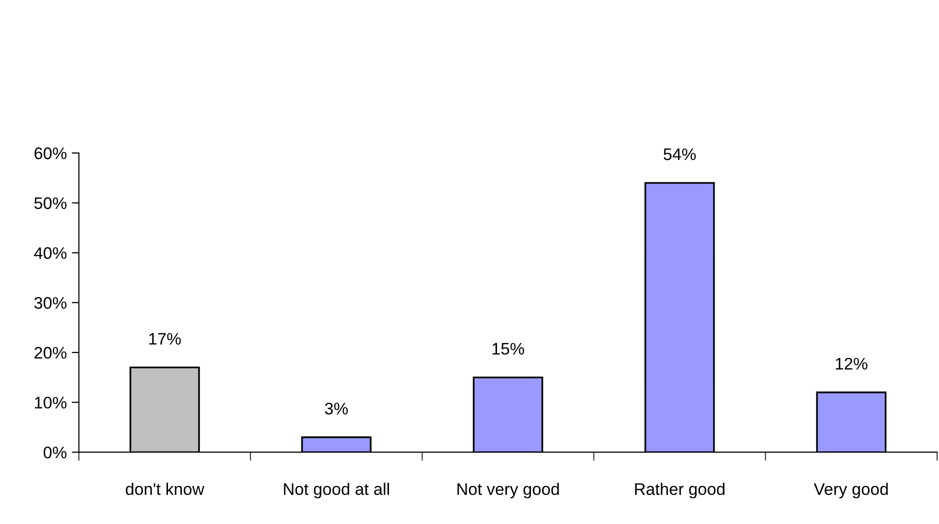 The image size is (939, 524). I want to click on data-label: 54%, so click(680, 154).